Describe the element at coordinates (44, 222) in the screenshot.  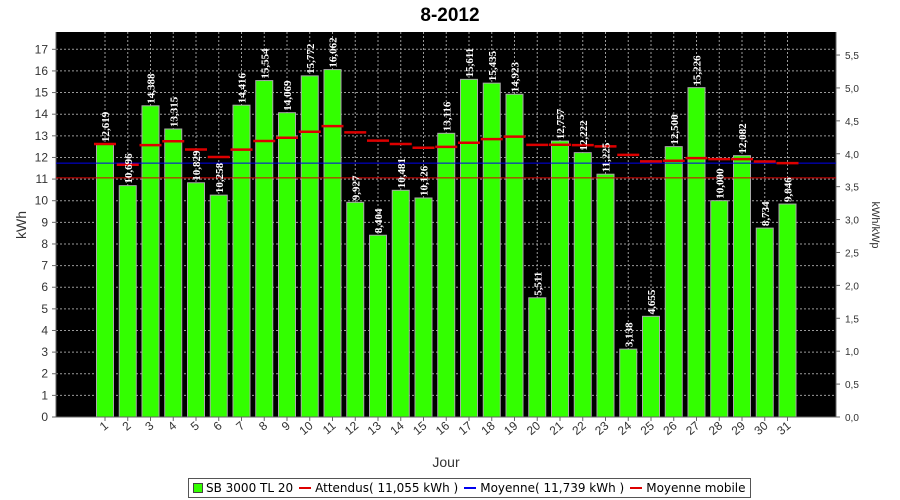
I see `y-tick-label: 9` at that location.